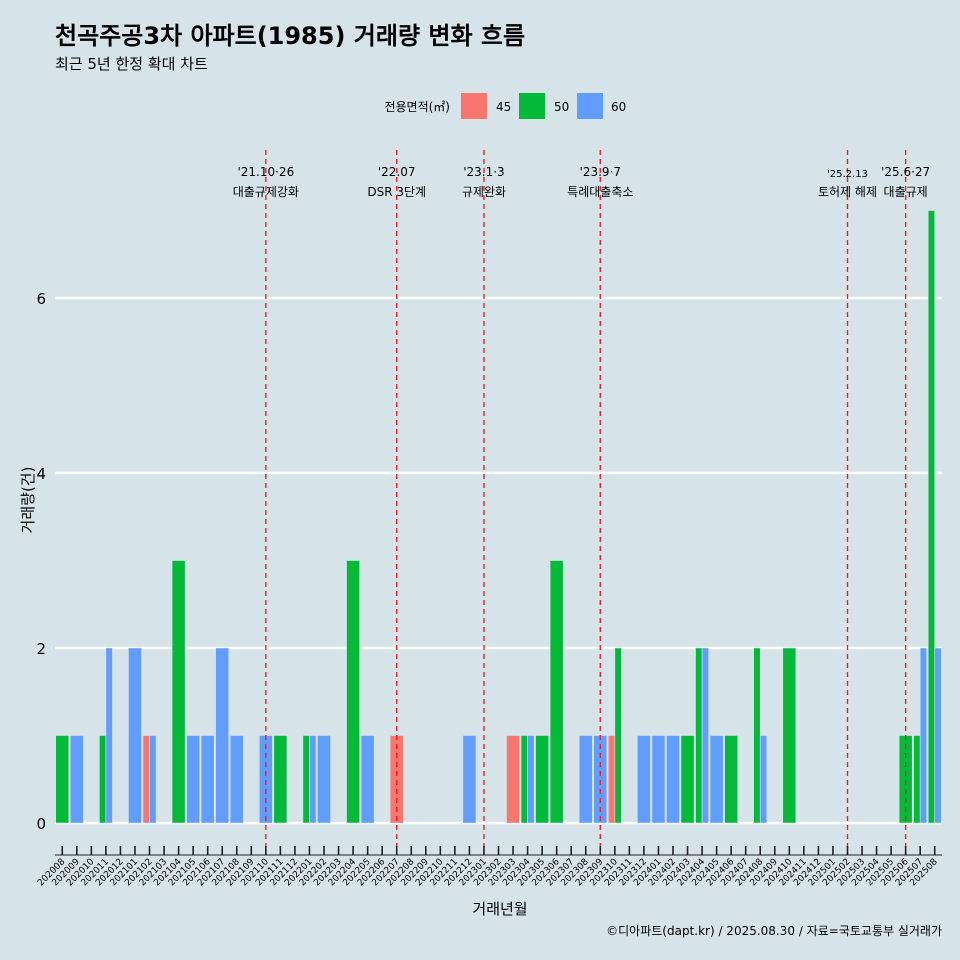 Image resolution: width=960 pixels, height=960 pixels. I want to click on event-label-4: 토허제 해제, so click(847, 192).